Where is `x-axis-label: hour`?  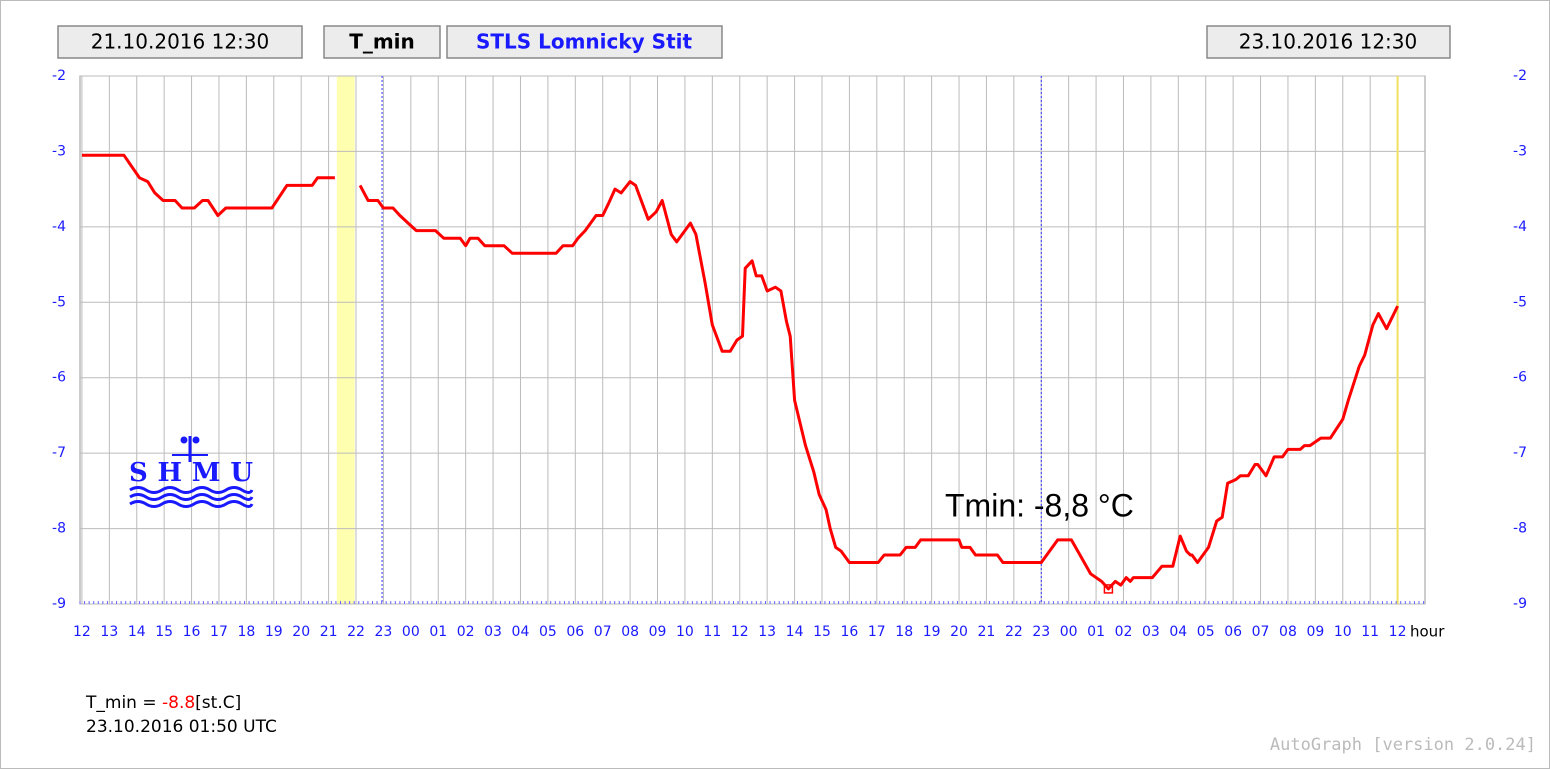
x-axis-label: hour is located at coordinates (1427, 632).